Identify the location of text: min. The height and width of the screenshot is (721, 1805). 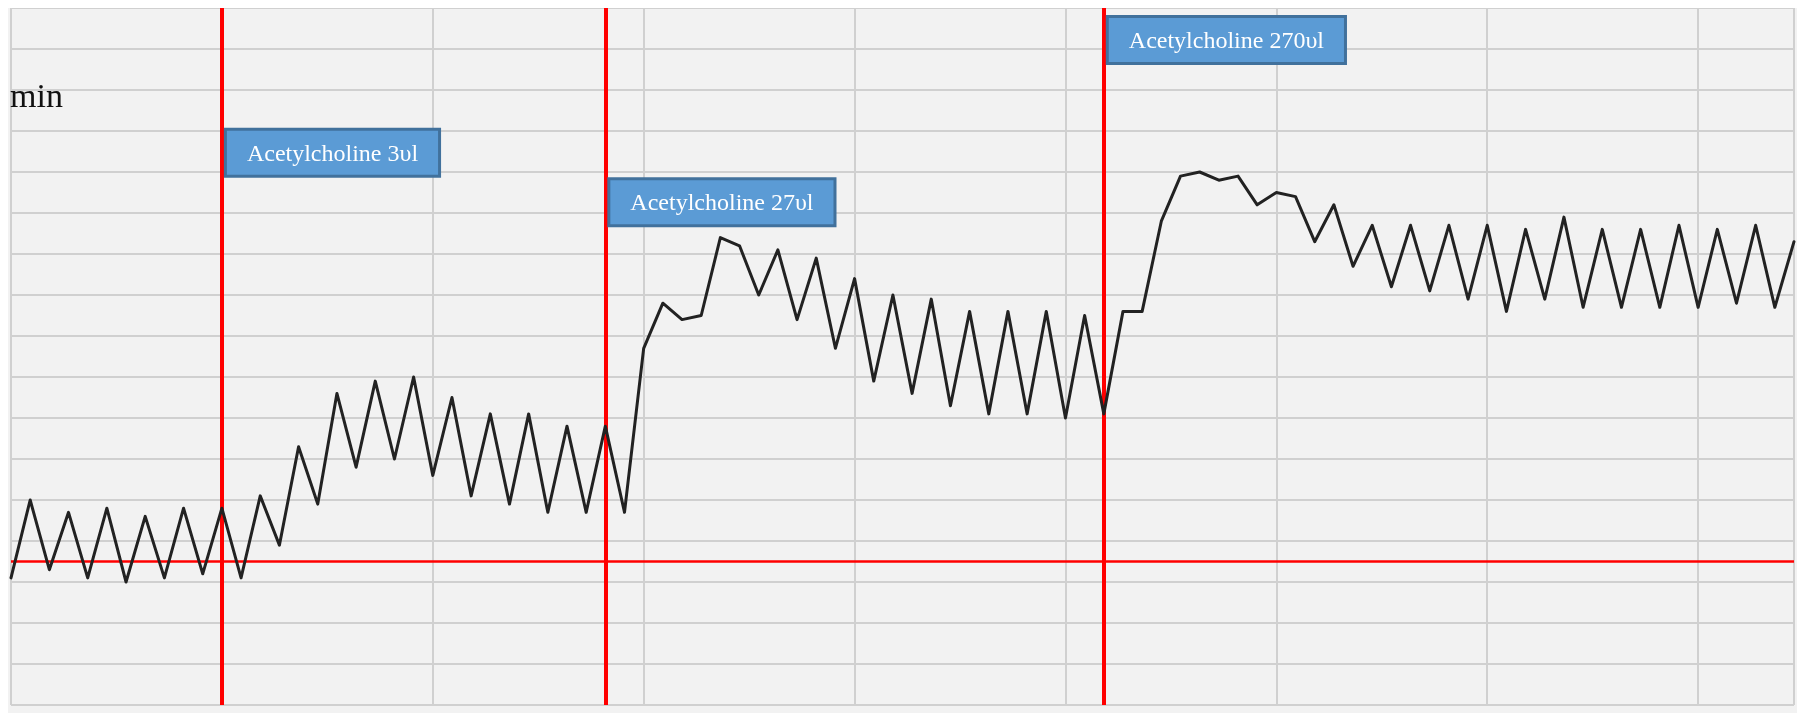
(36, 95).